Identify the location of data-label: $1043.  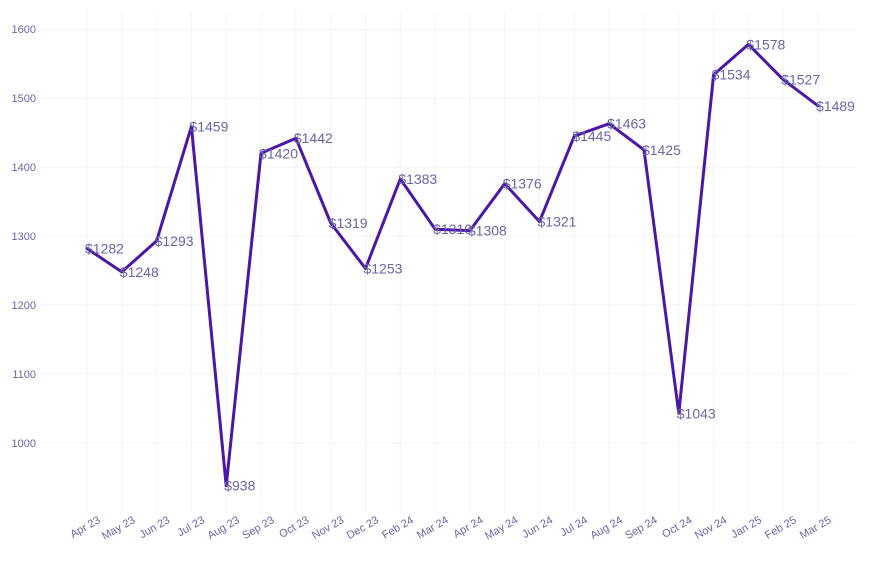
(696, 413).